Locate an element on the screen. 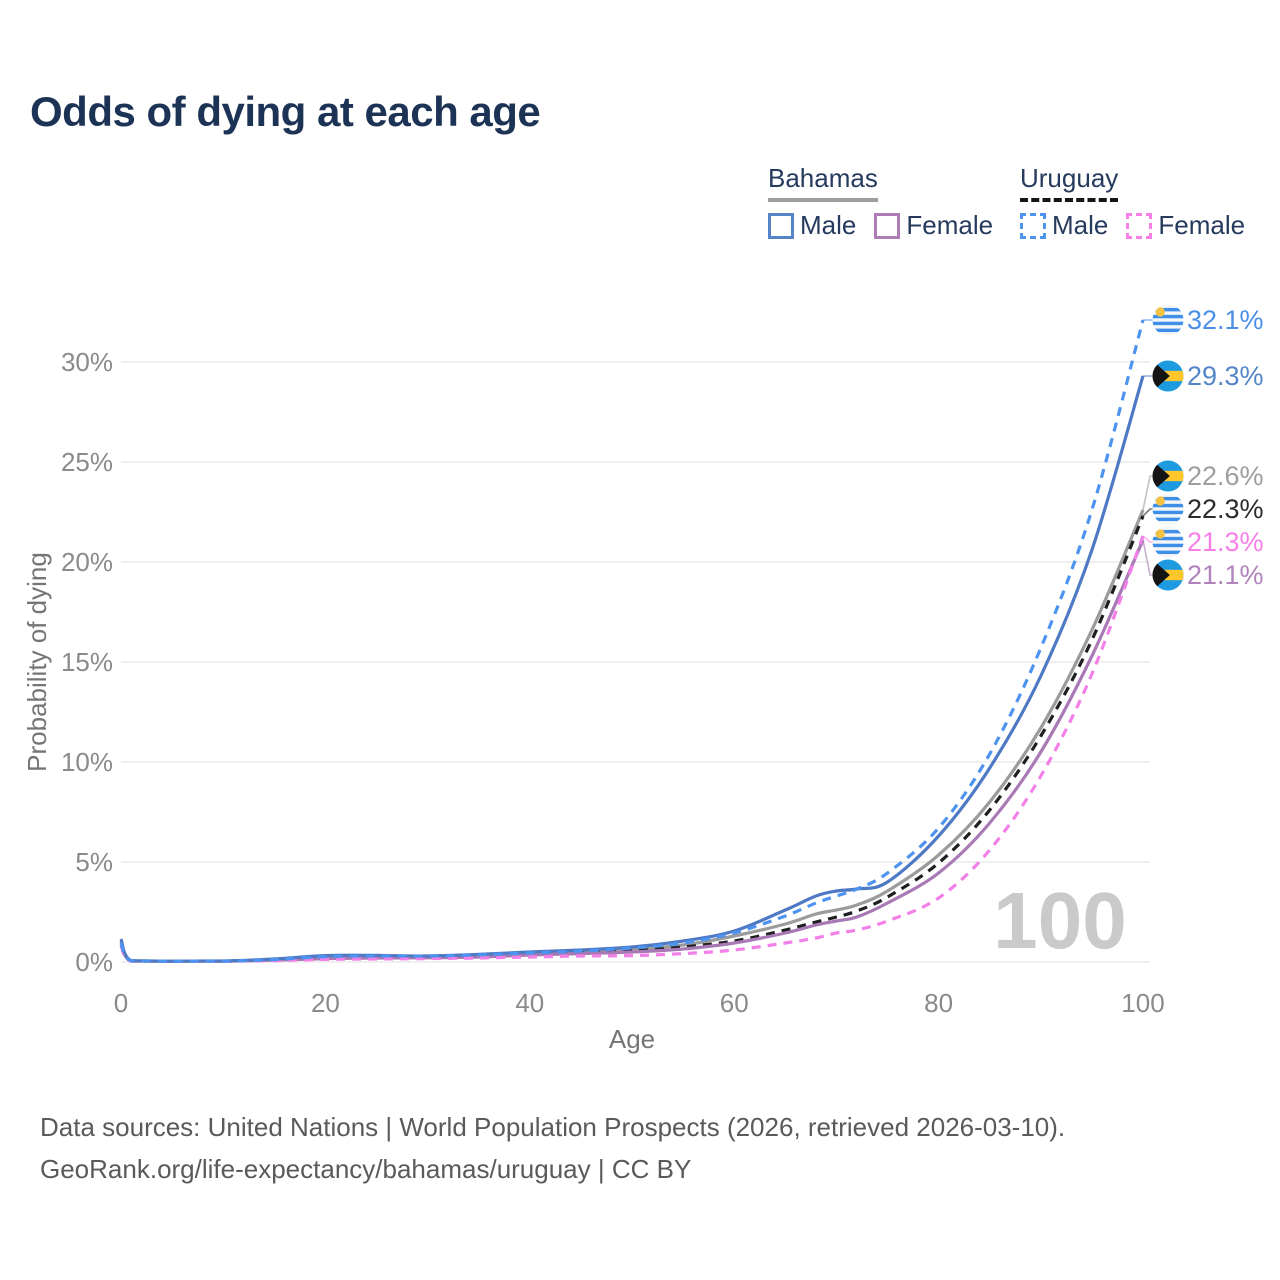 The width and height of the screenshot is (1280, 1280). x-axis-tick-label: 60 is located at coordinates (734, 1003).